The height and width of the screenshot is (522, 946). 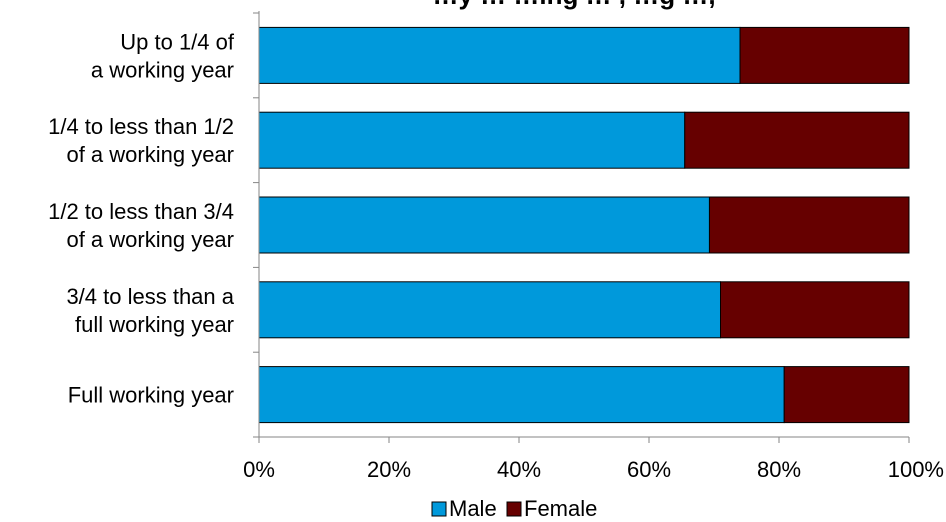 What do you see at coordinates (259, 469) in the screenshot?
I see `x-tick-label: 0%` at bounding box center [259, 469].